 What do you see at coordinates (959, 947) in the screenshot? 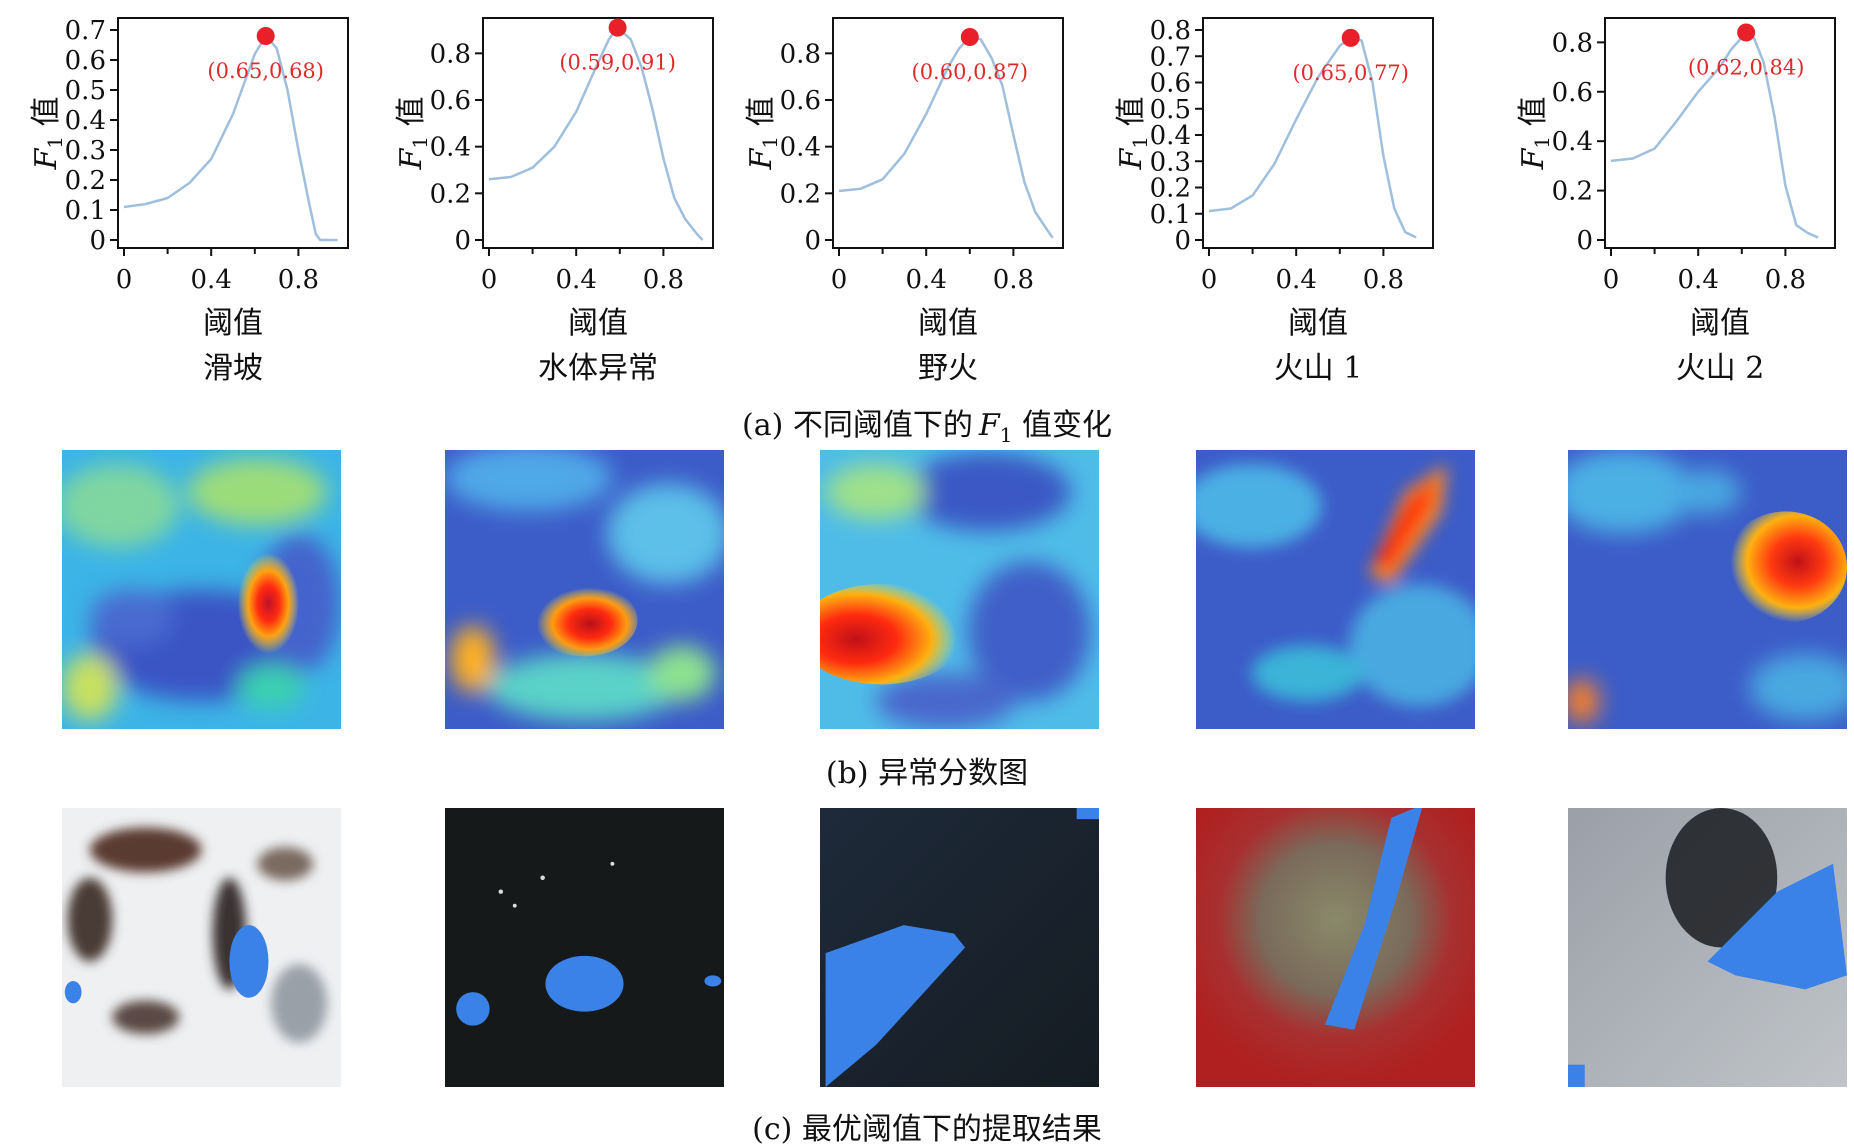
I see `result-wildfire` at bounding box center [959, 947].